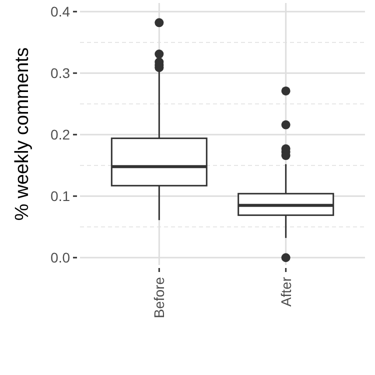 The height and width of the screenshot is (375, 375). What do you see at coordinates (159, 297) in the screenshot?
I see `x-tick-label: Before` at bounding box center [159, 297].